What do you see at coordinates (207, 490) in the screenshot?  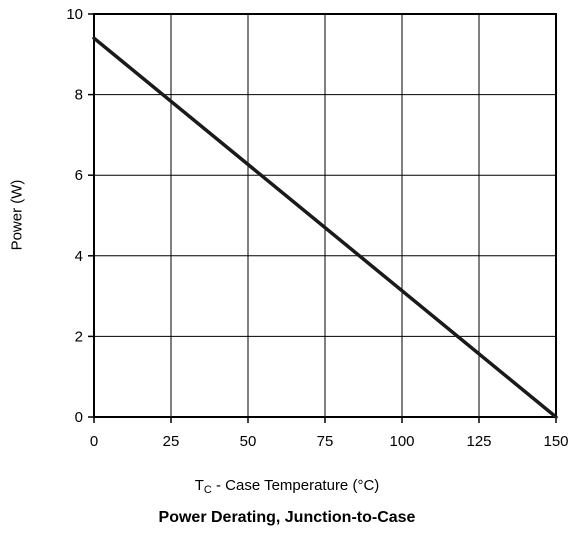 I see `x-axis-label-subscript: C` at bounding box center [207, 490].